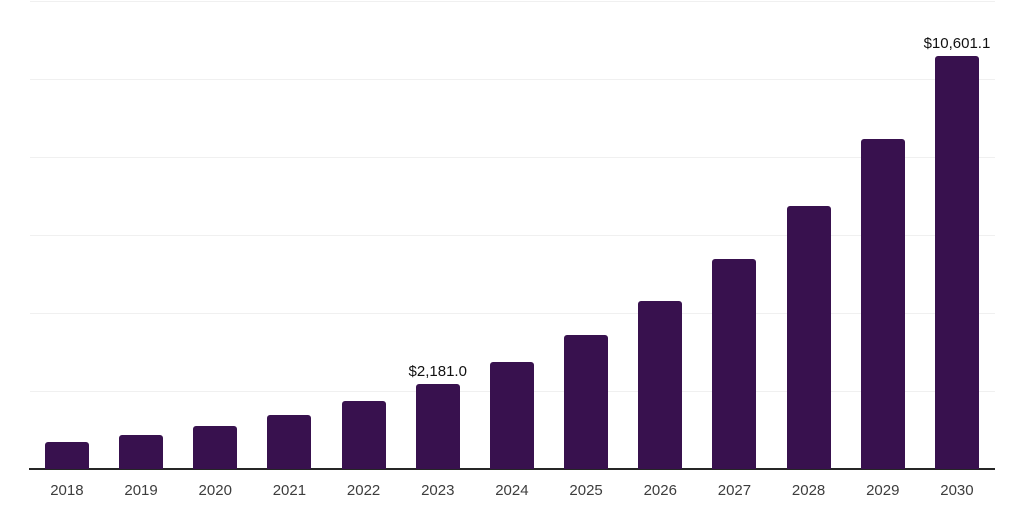 Image resolution: width=1024 pixels, height=512 pixels. What do you see at coordinates (660, 490) in the screenshot?
I see `x-tick-label-2026: 2026` at bounding box center [660, 490].